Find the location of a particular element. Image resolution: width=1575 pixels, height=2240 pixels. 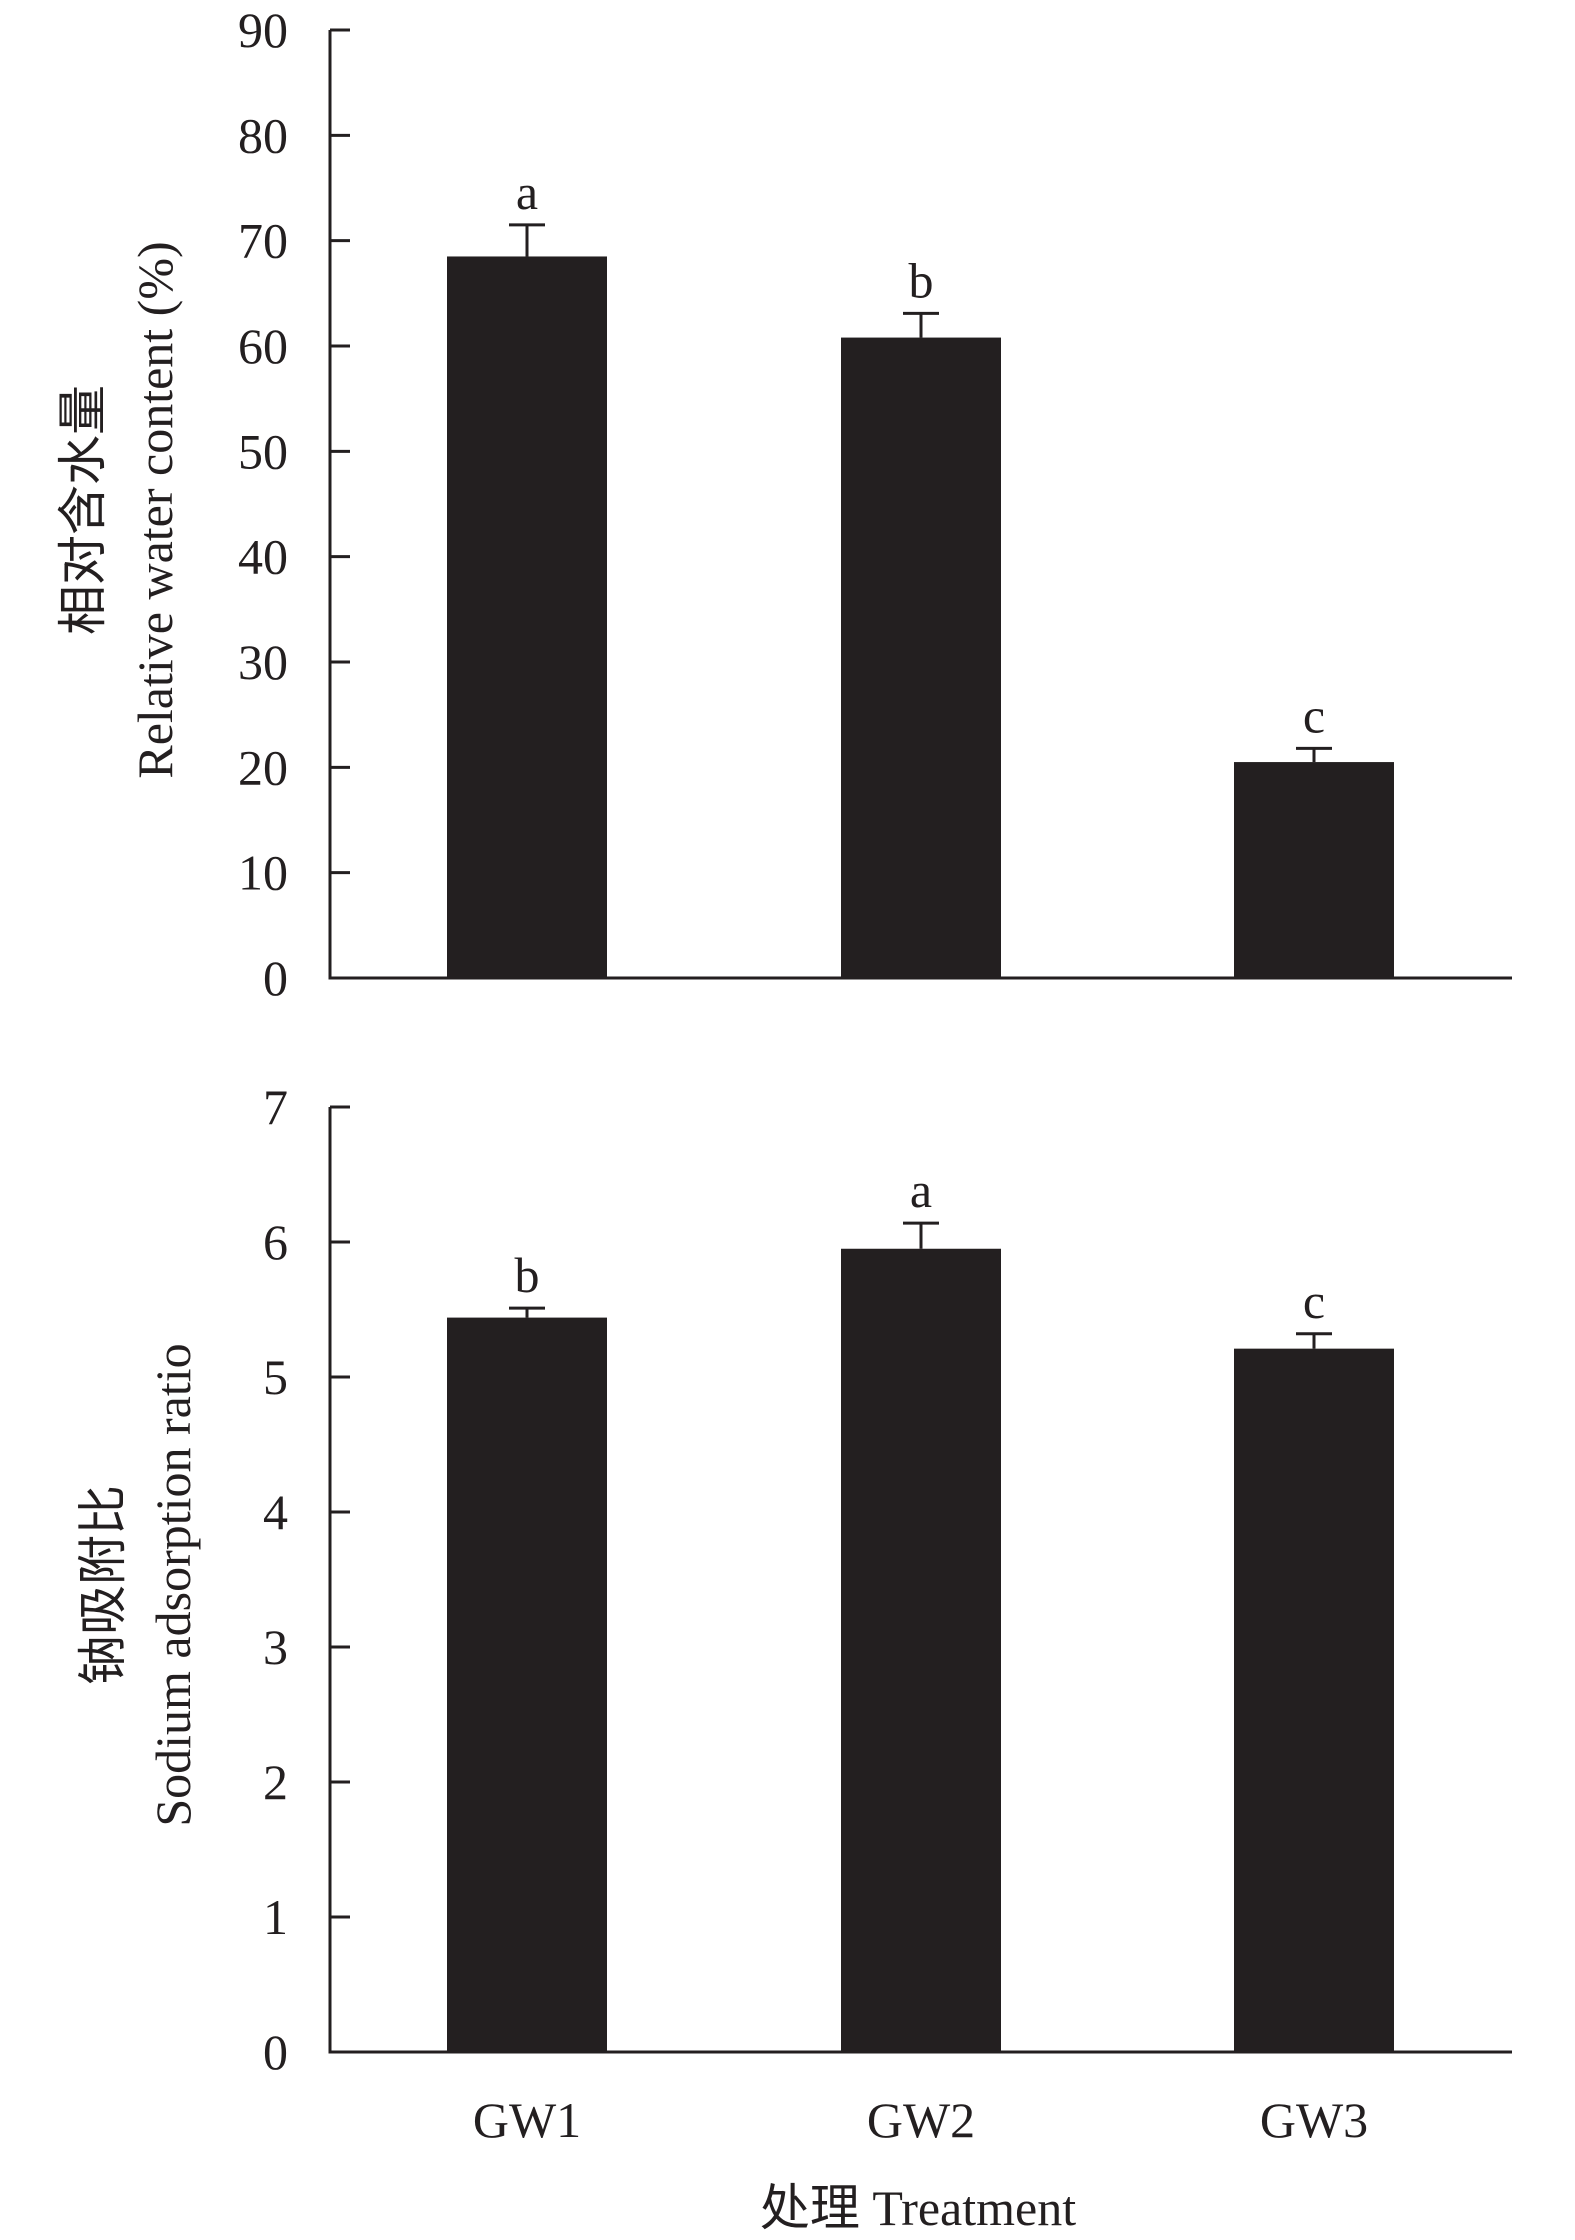

y-tick-label: 10 is located at coordinates (263, 873).